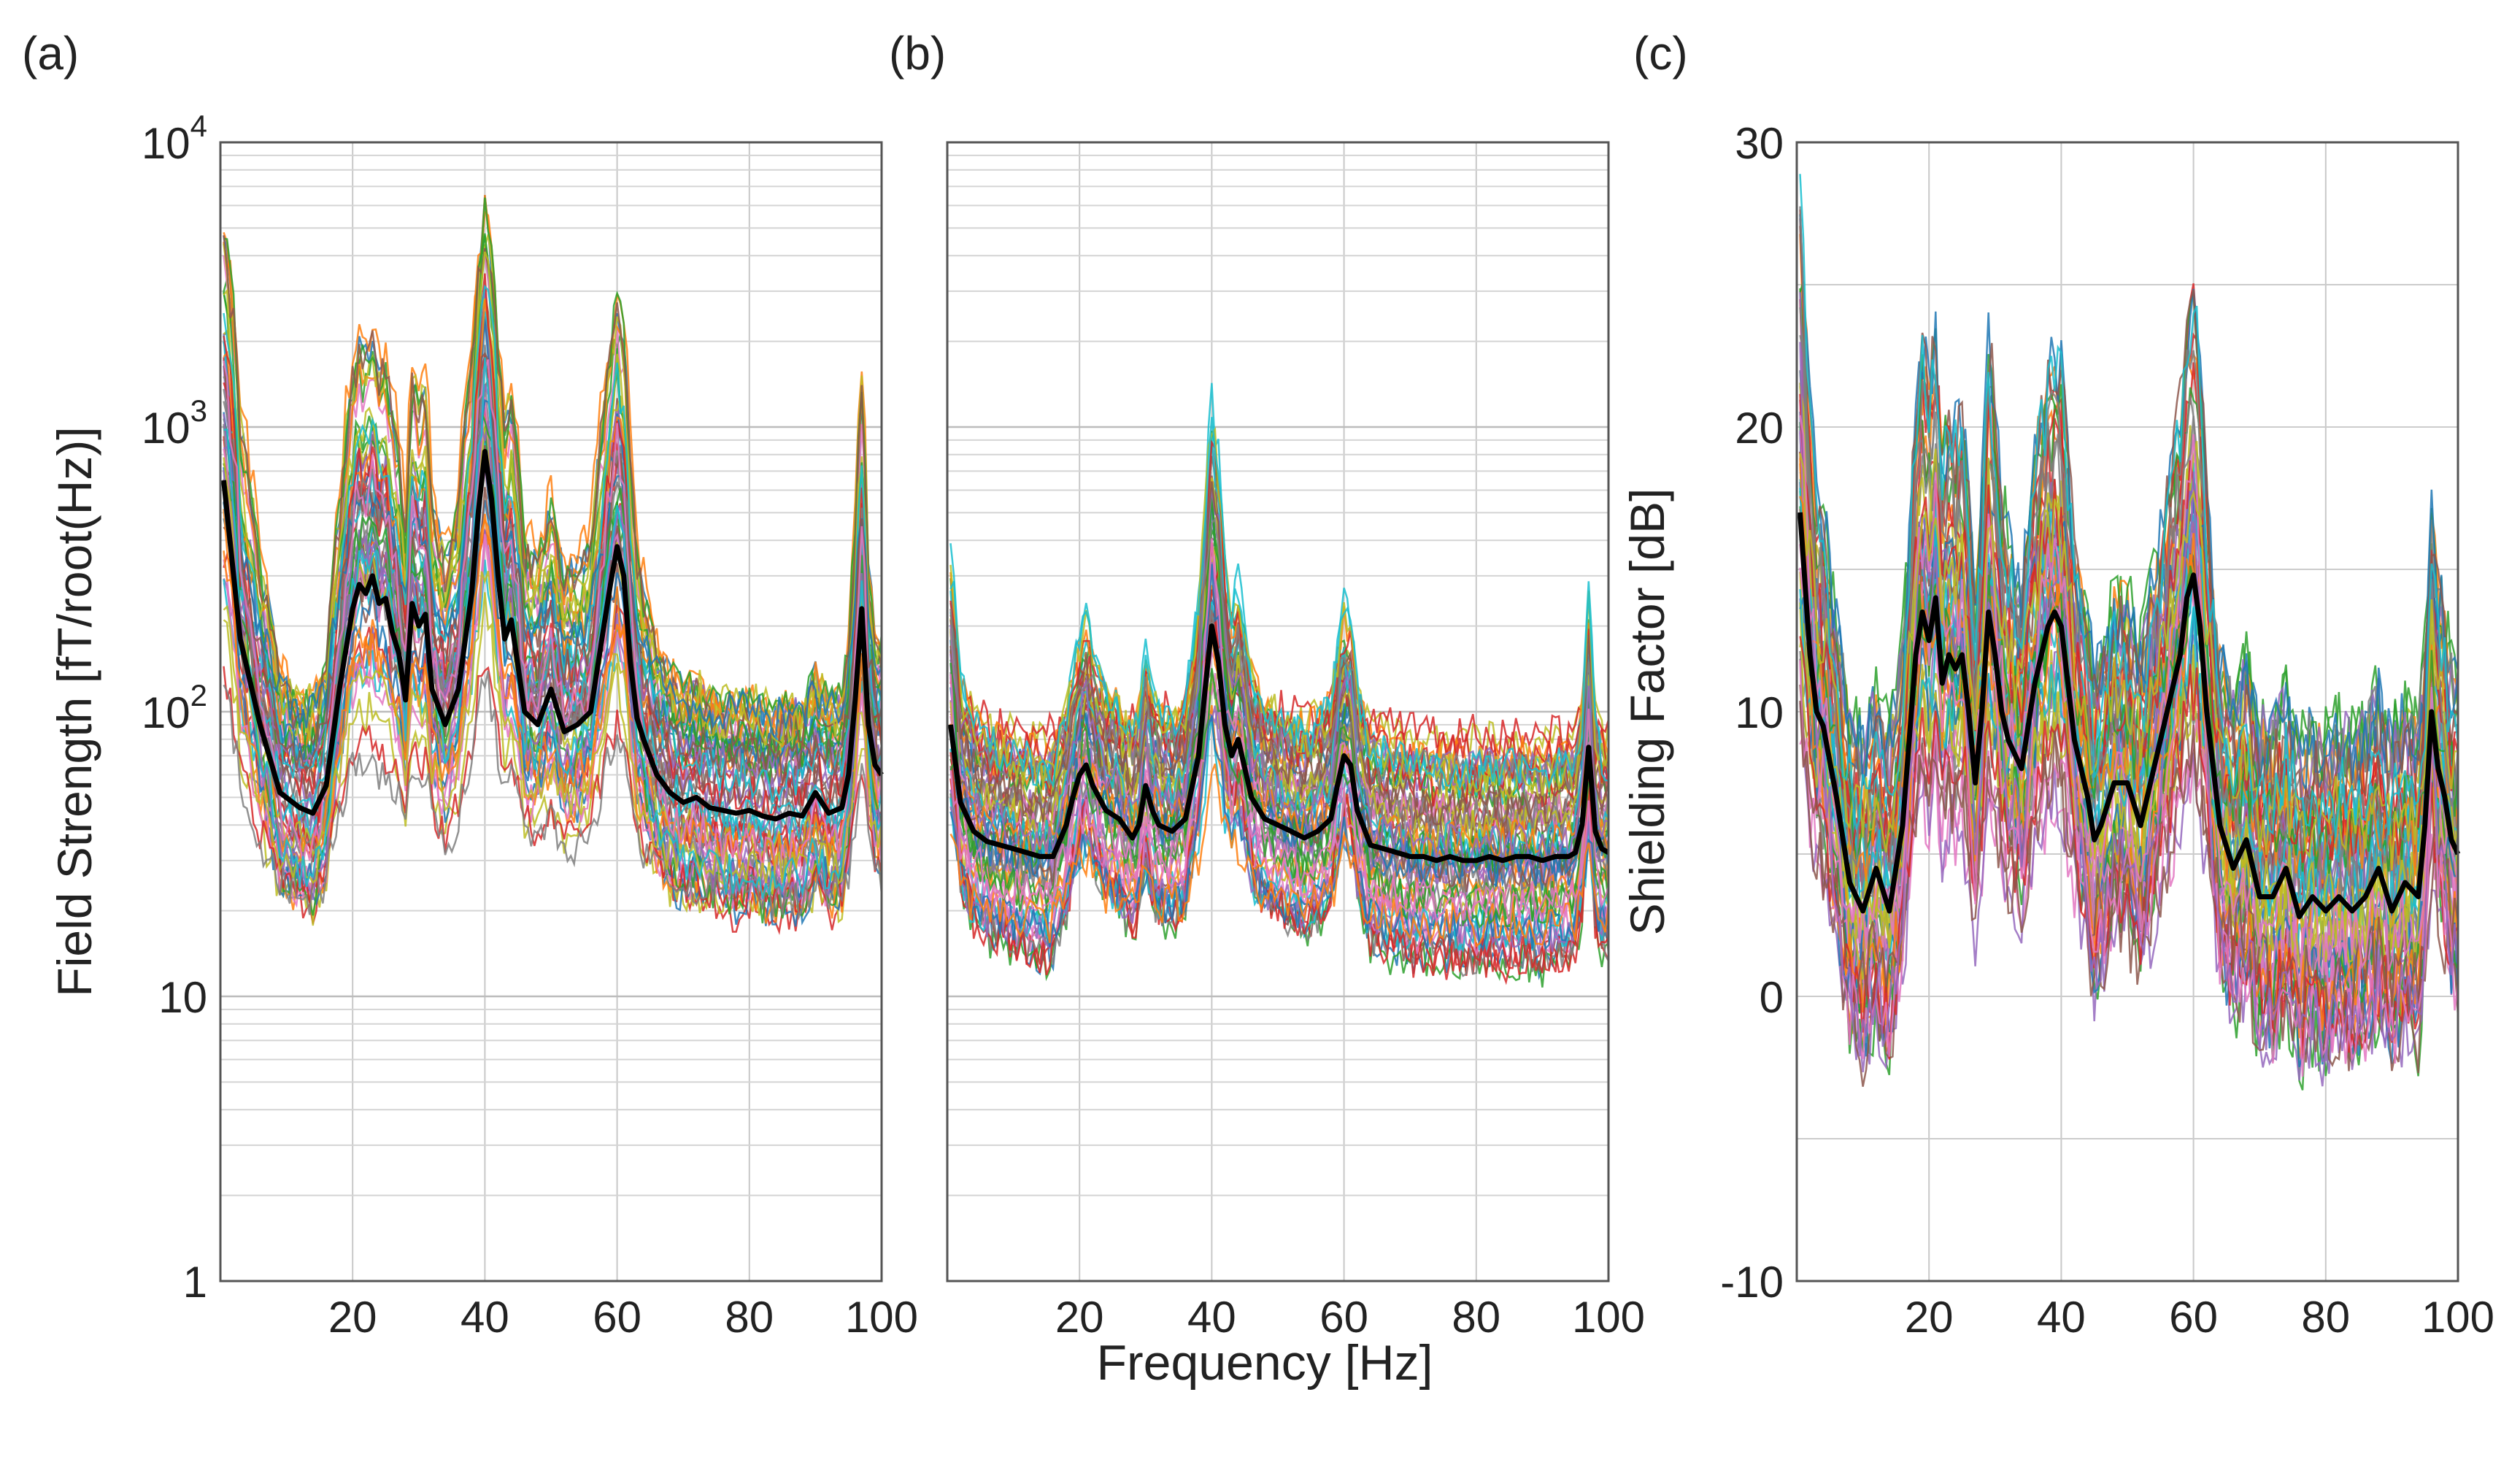 The width and height of the screenshot is (2520, 1465). I want to click on panel-b-label: (b), so click(917, 53).